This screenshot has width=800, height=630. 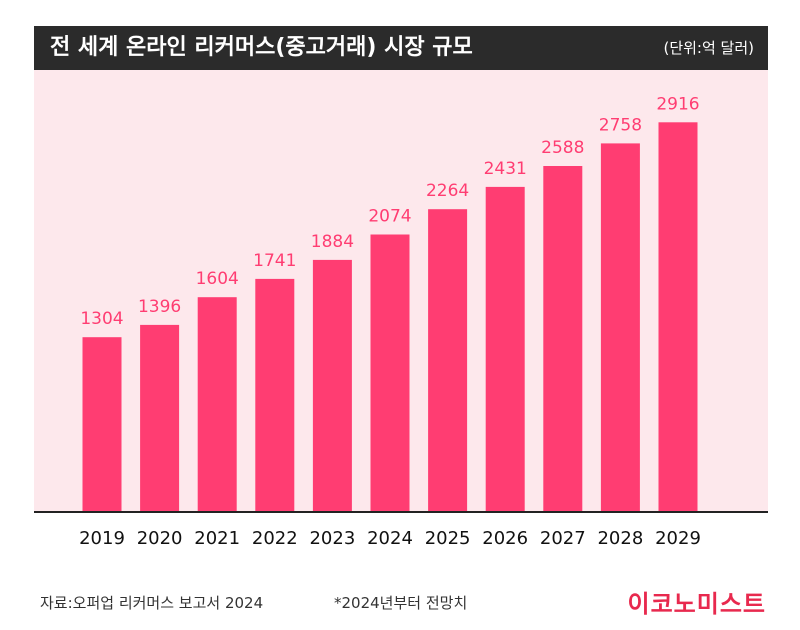 What do you see at coordinates (217, 279) in the screenshot?
I see `value-label-2021: 1604` at bounding box center [217, 279].